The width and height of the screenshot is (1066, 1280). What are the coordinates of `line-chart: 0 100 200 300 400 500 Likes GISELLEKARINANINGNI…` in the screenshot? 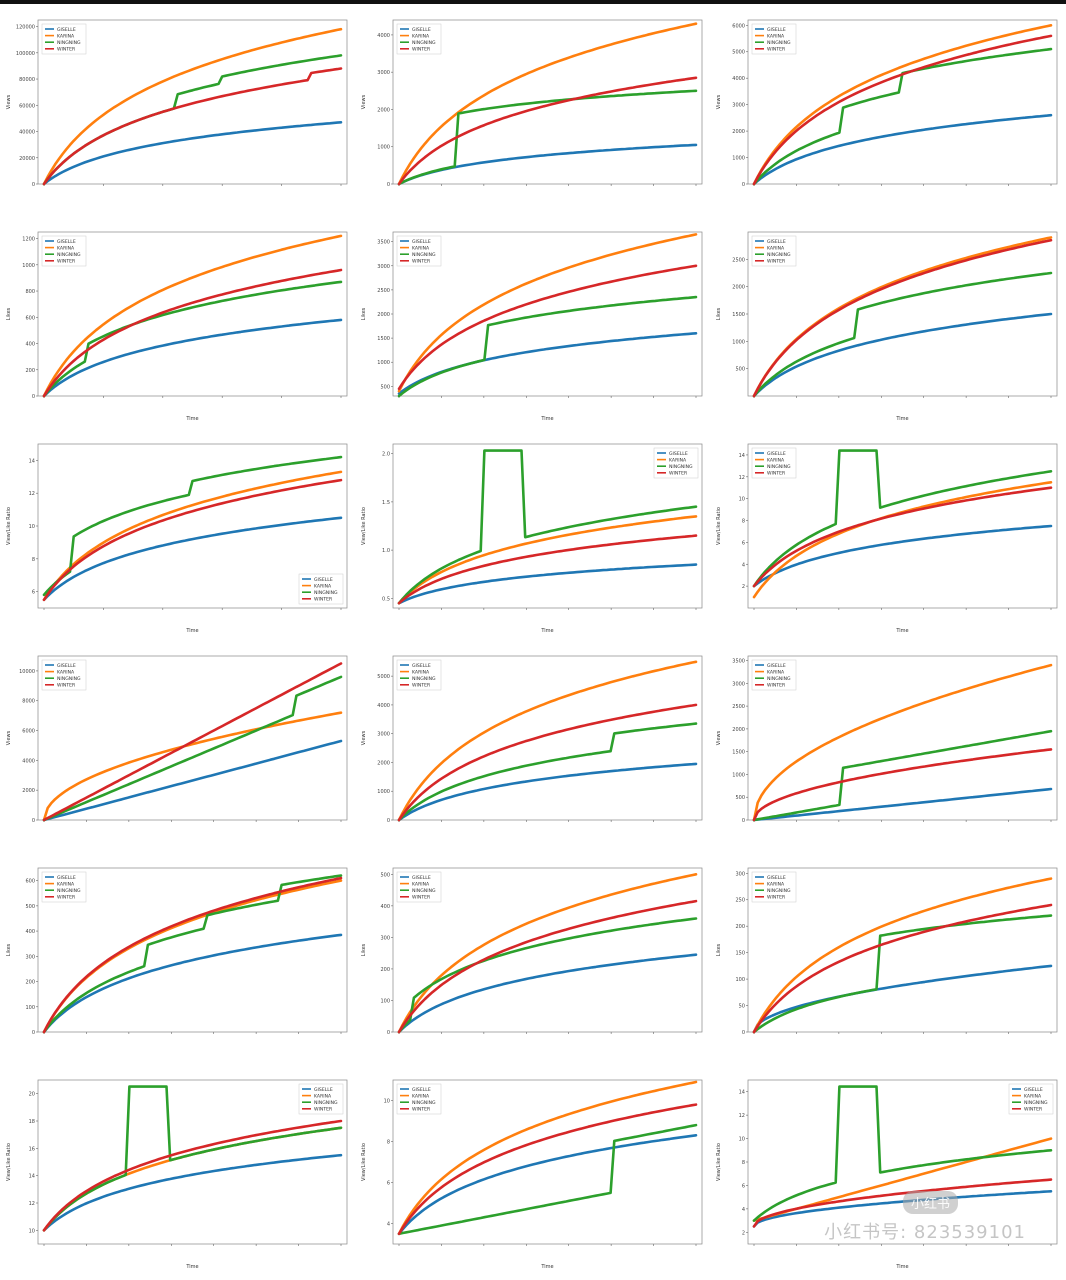 It's located at (532, 951).